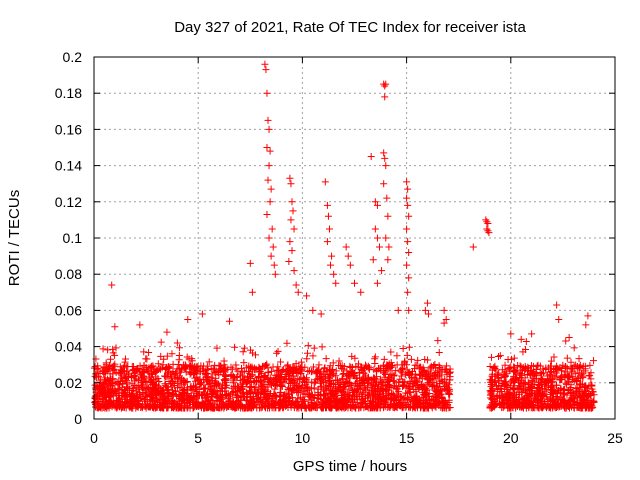  What do you see at coordinates (94, 438) in the screenshot?
I see `x-tick-label: 0` at bounding box center [94, 438].